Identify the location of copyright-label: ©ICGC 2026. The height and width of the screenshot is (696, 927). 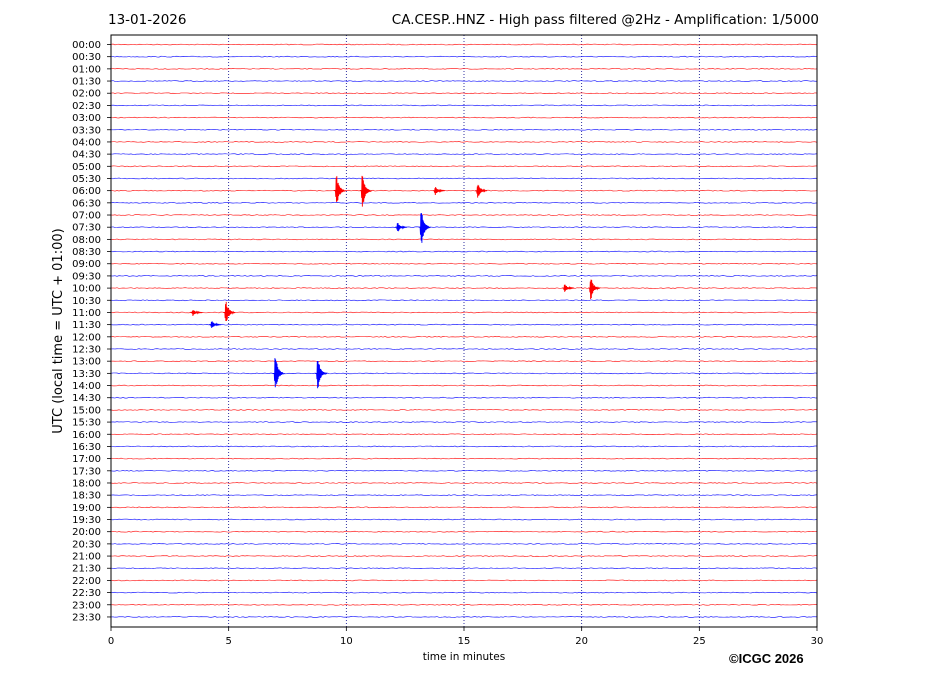
(766, 658).